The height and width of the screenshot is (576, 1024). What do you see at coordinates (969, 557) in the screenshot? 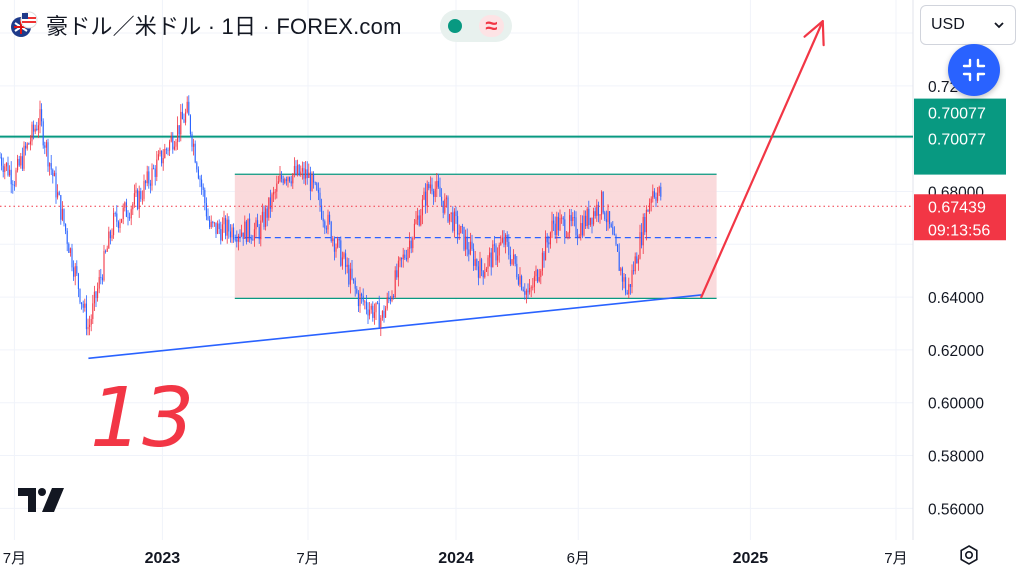
I see `settings-gear-icon` at bounding box center [969, 557].